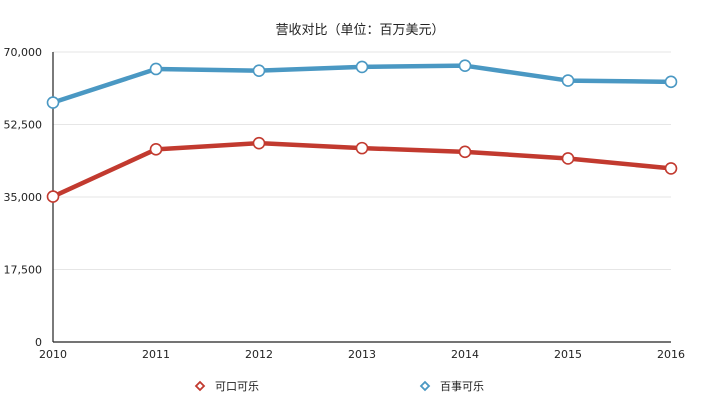 The width and height of the screenshot is (720, 409). I want to click on y-tick-label: 17,500, so click(23, 270).